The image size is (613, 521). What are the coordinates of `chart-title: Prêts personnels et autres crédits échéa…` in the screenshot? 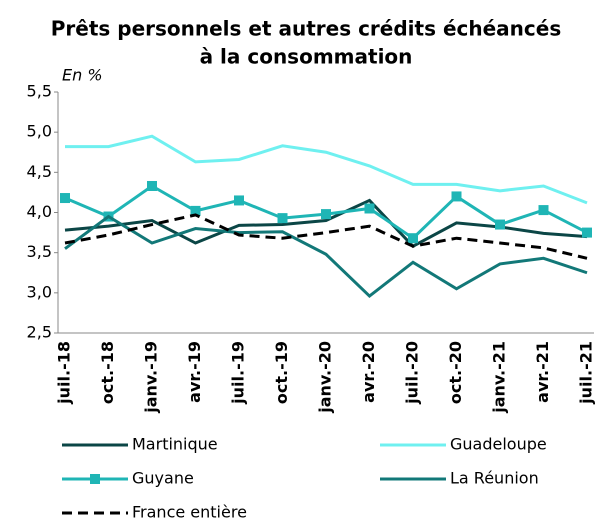 It's located at (306, 29).